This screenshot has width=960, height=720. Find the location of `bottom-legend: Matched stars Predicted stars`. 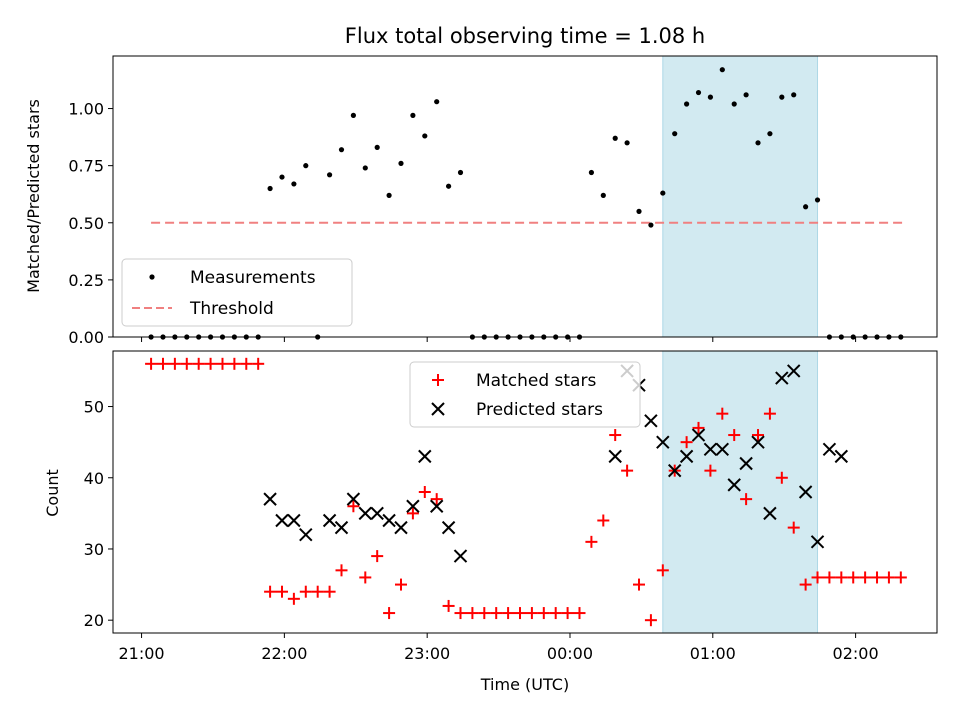

bottom-legend: Matched stars Predicted stars is located at coordinates (525, 394).